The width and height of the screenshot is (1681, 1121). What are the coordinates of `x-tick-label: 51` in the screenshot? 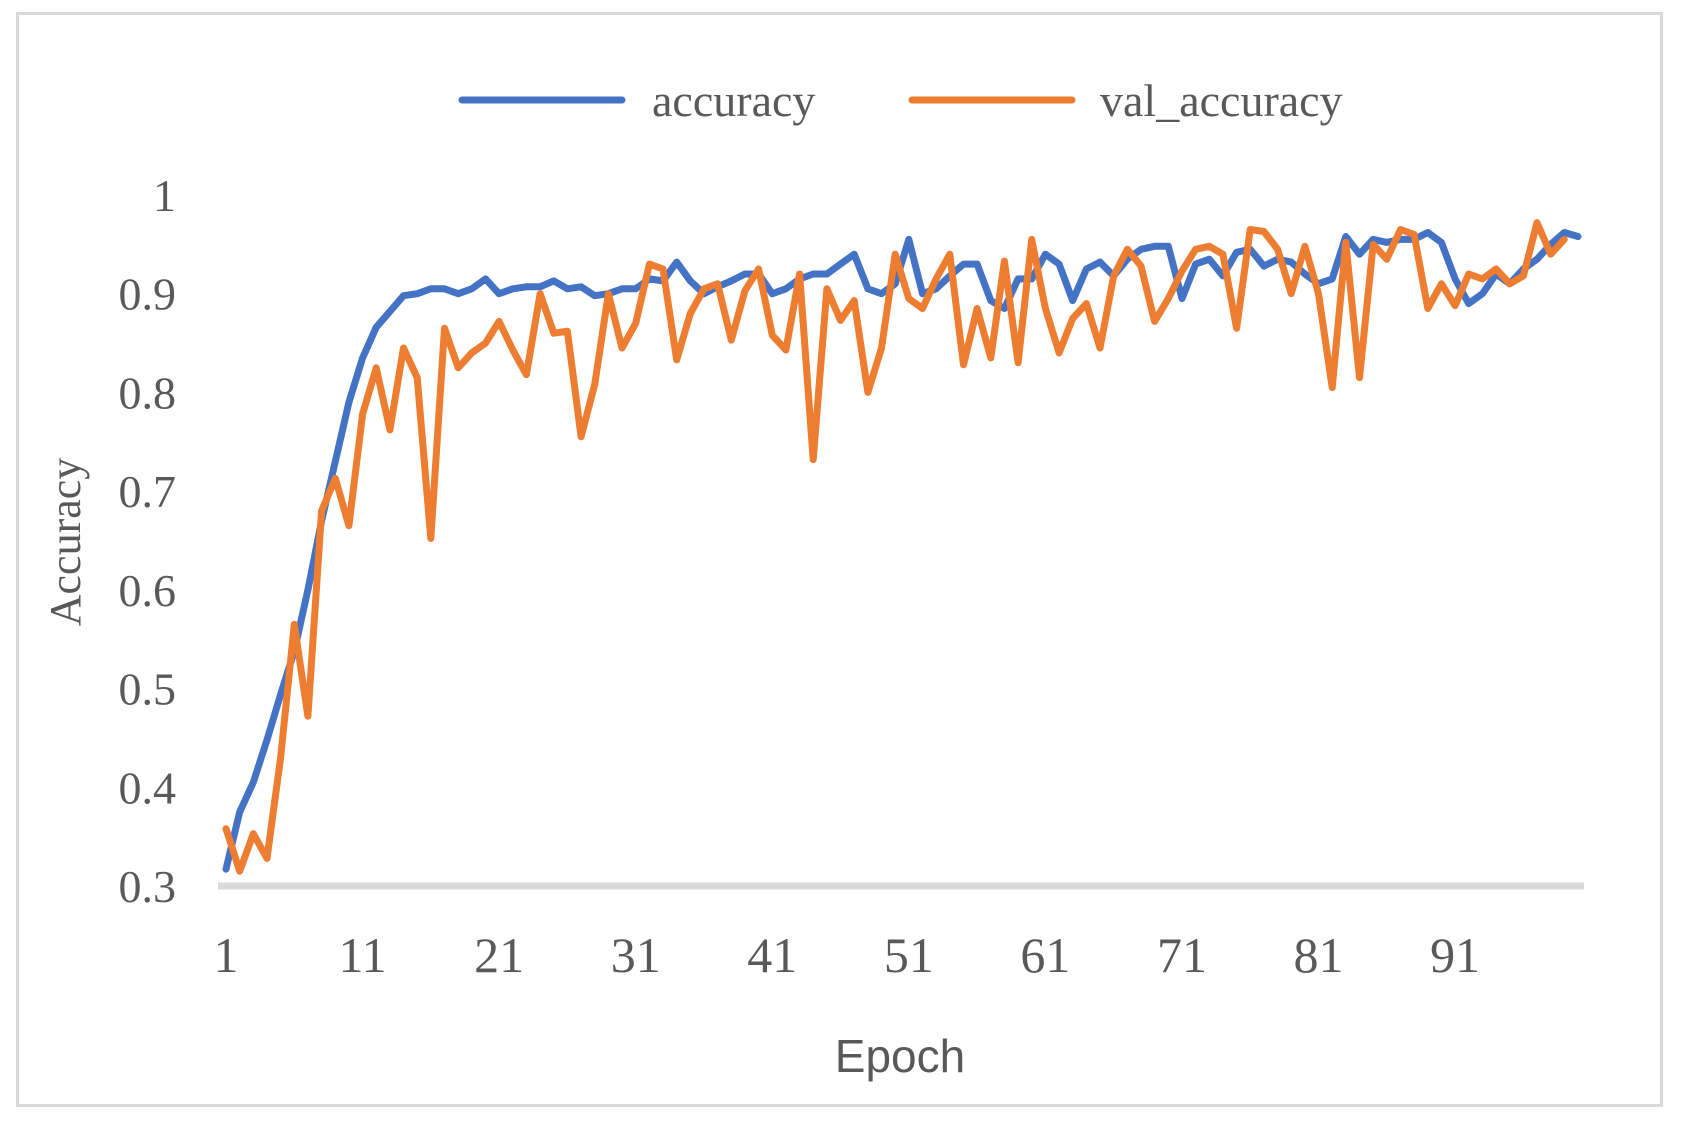 It's located at (909, 955).